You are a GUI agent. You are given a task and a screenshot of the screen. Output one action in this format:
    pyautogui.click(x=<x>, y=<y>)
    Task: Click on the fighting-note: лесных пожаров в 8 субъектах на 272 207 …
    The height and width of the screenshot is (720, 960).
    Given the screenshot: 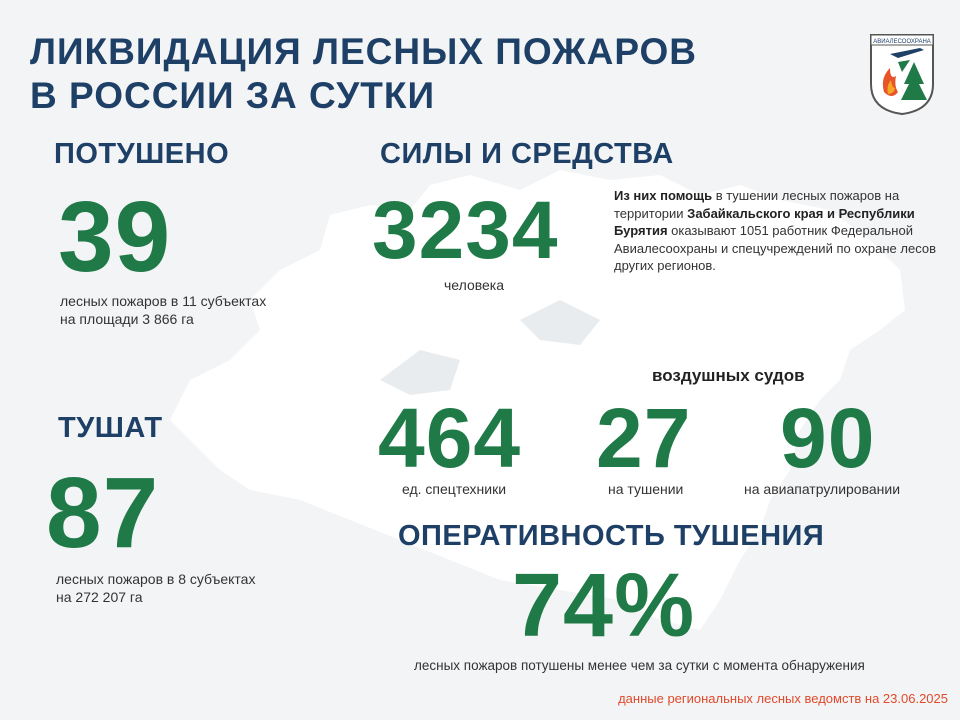 What is the action you would take?
    pyautogui.click(x=155, y=588)
    